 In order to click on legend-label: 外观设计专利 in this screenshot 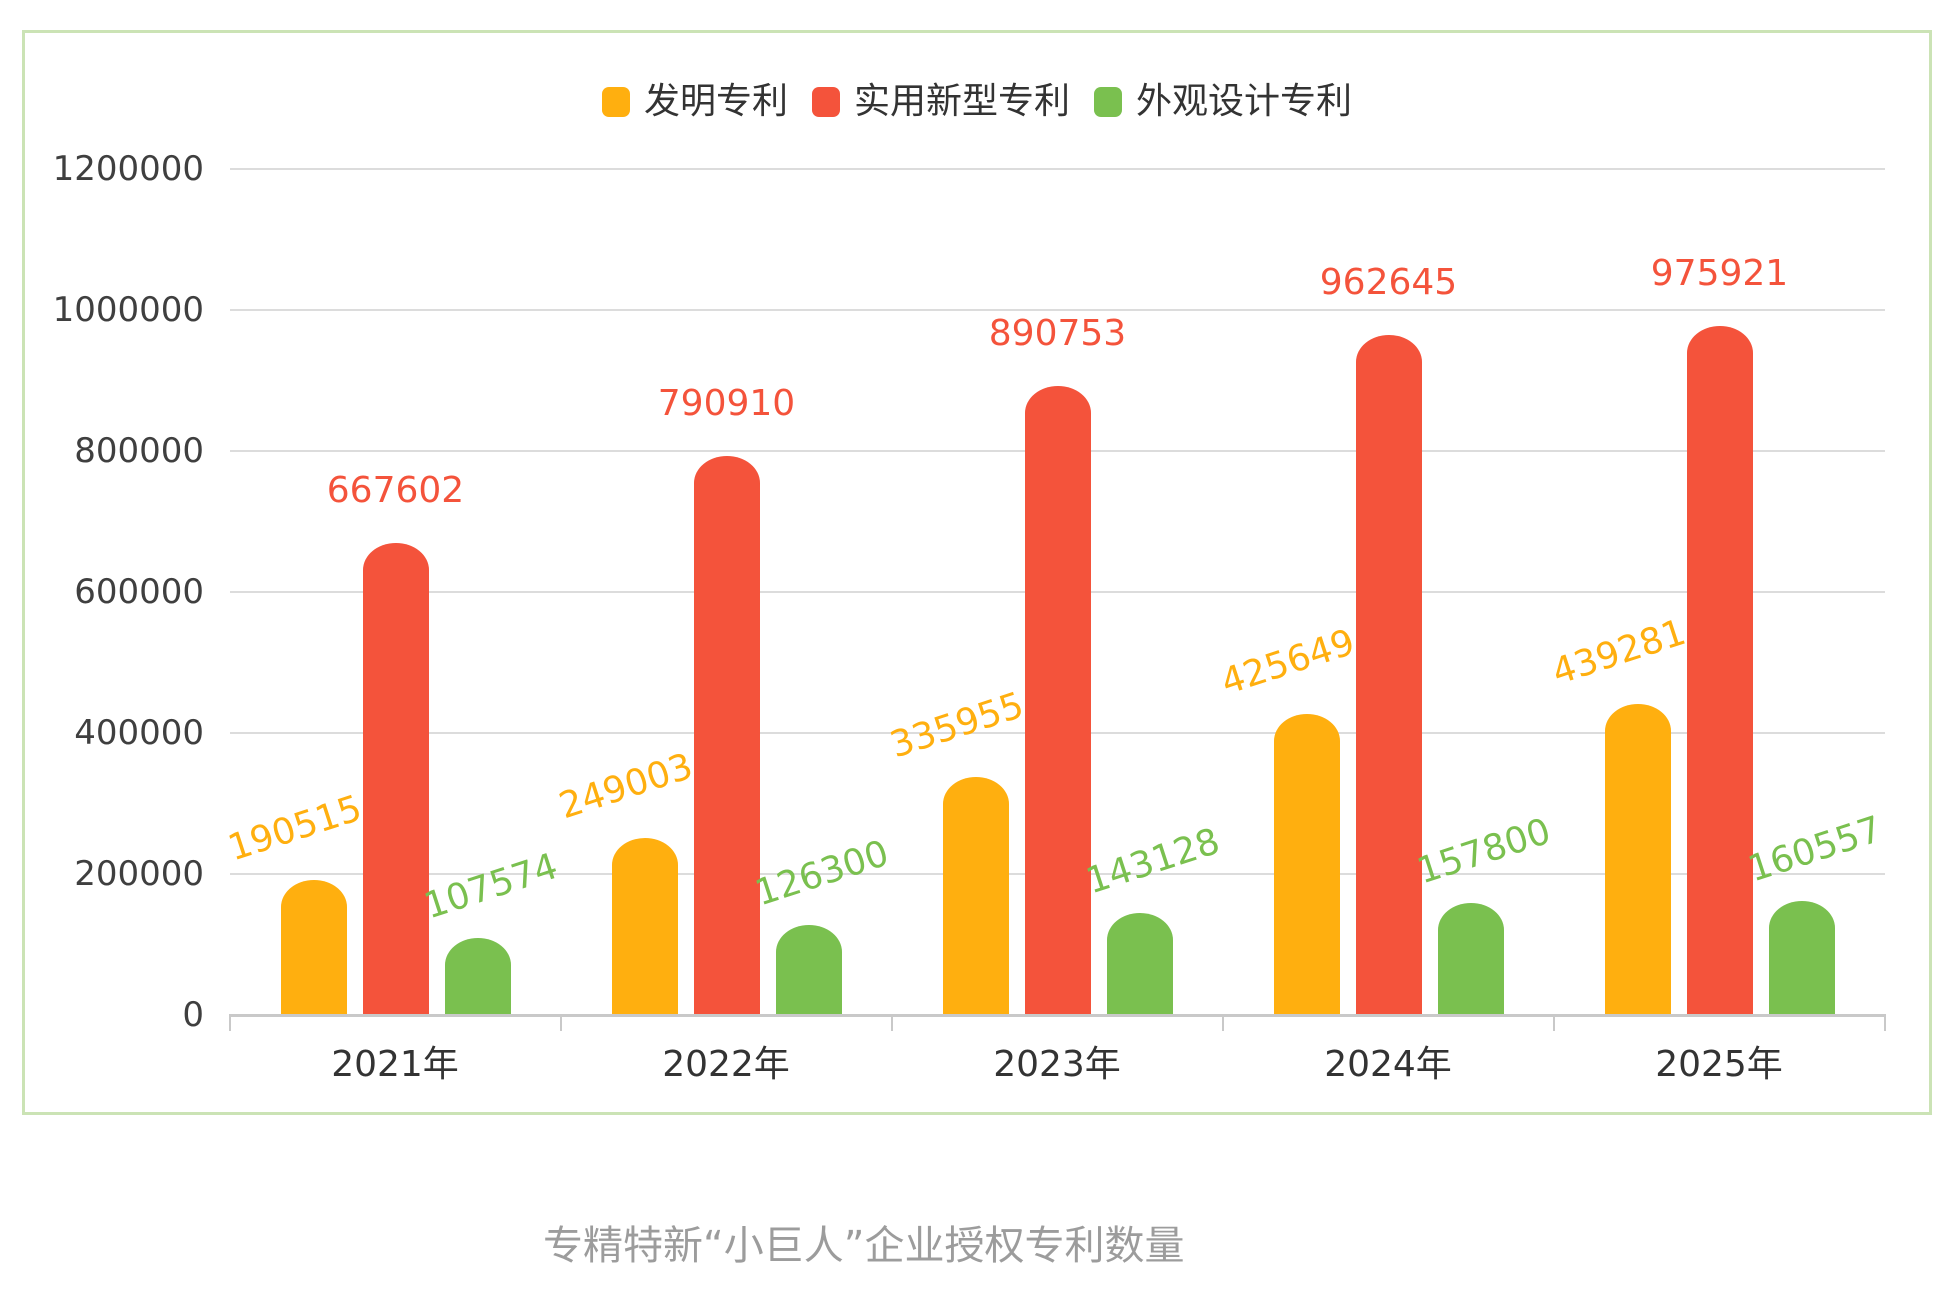, I will do `click(1244, 101)`.